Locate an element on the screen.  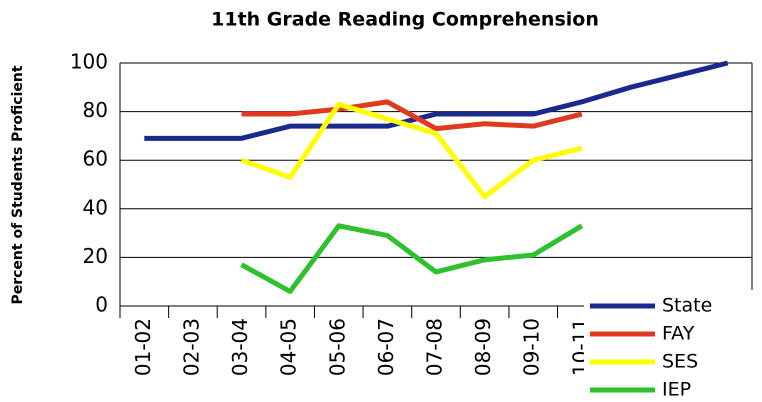
y-tick-label: 80 is located at coordinates (95, 110).